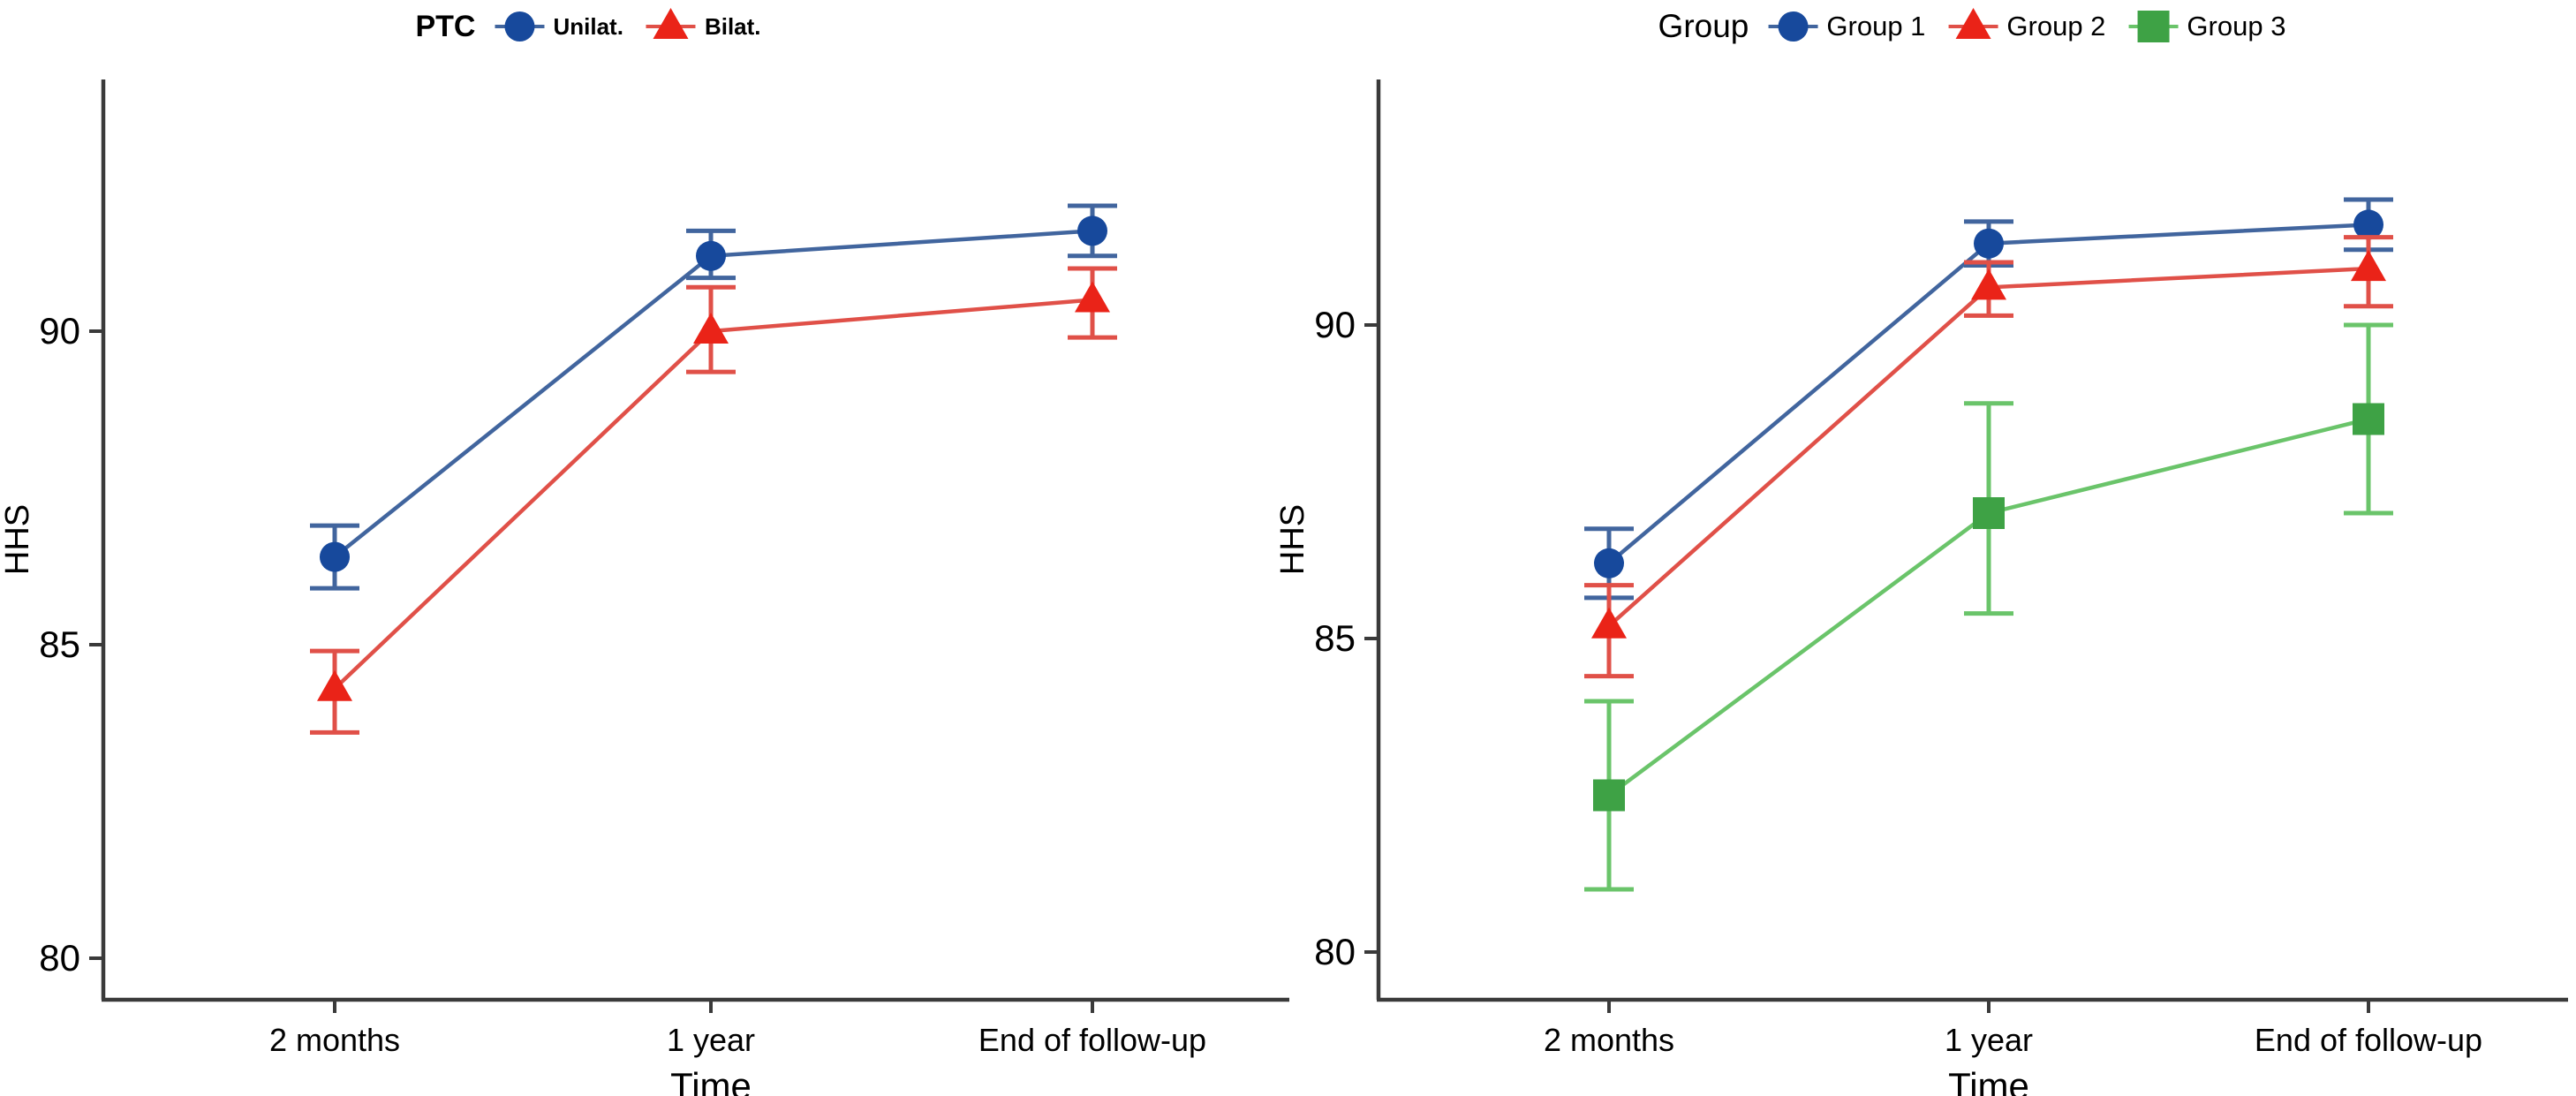 The height and width of the screenshot is (1096, 2576). What do you see at coordinates (588, 26) in the screenshot?
I see `legend-label: Unilat.` at bounding box center [588, 26].